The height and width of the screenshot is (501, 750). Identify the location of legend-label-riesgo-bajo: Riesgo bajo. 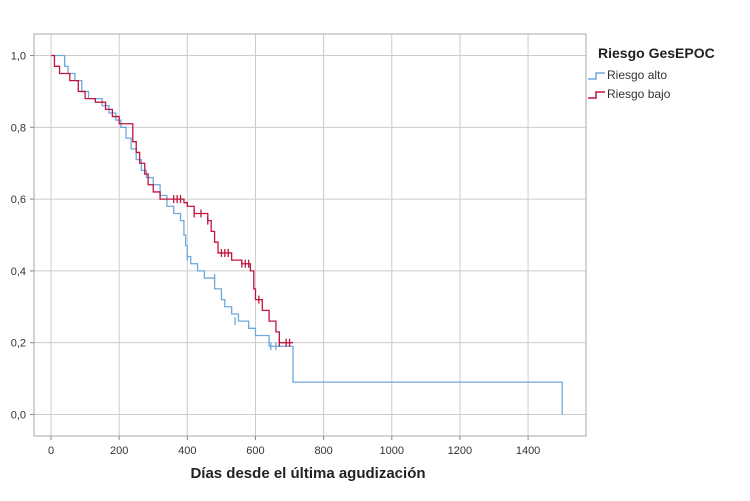
(639, 94).